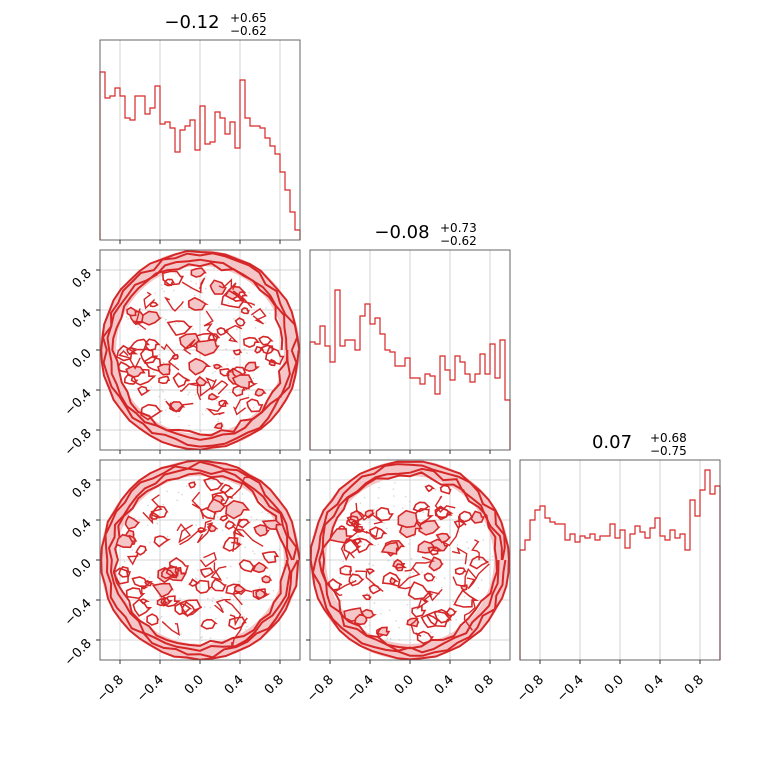  What do you see at coordinates (668, 451) in the screenshot?
I see `title-lower-error: −0.75` at bounding box center [668, 451].